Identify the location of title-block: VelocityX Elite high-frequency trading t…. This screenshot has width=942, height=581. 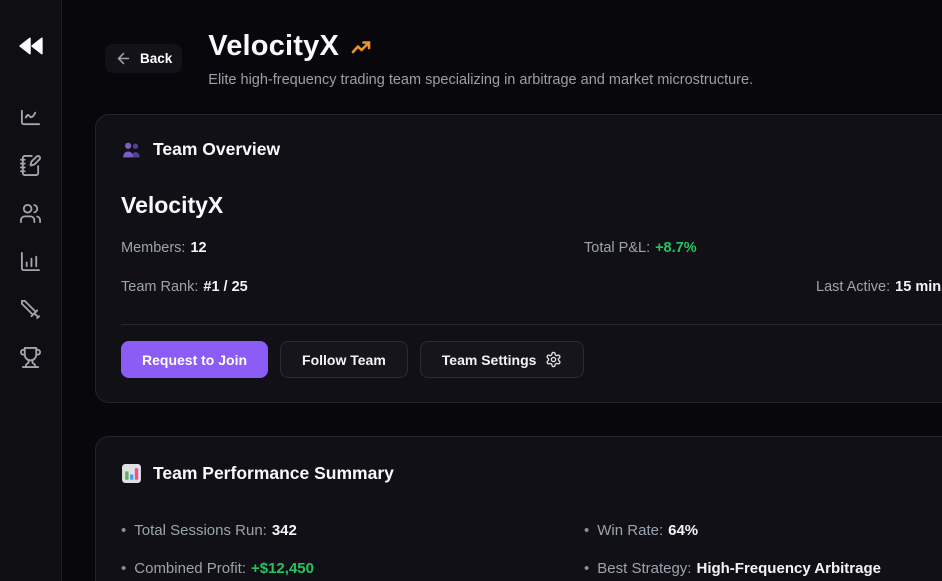
(480, 59).